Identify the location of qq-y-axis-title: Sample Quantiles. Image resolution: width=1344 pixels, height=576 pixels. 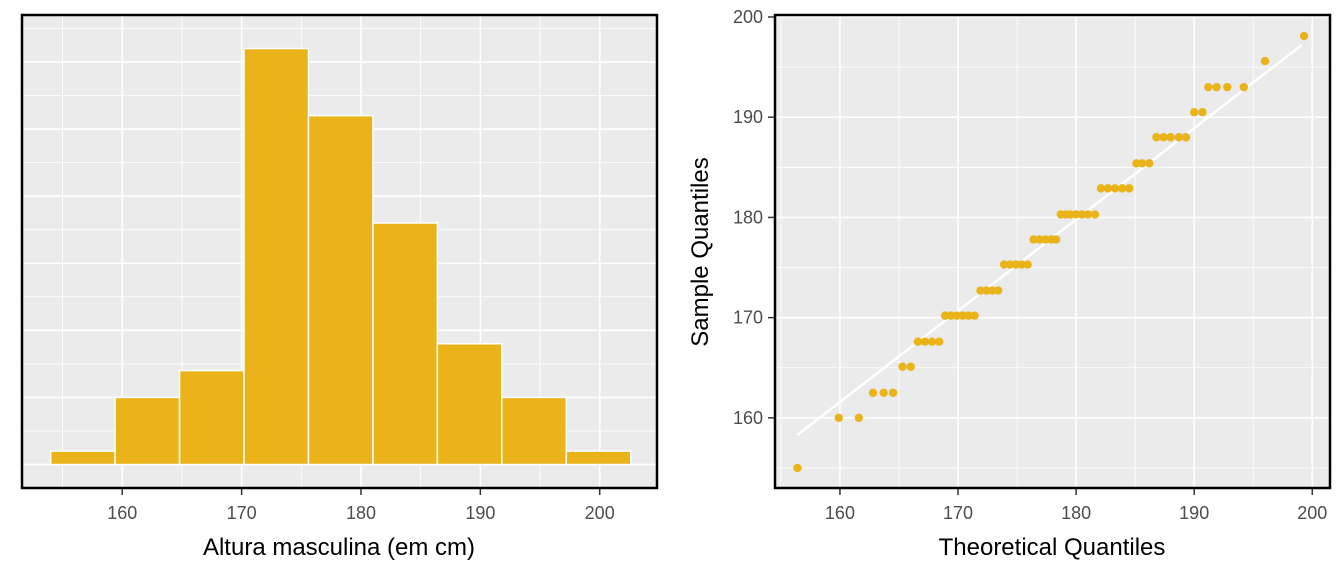
(700, 251).